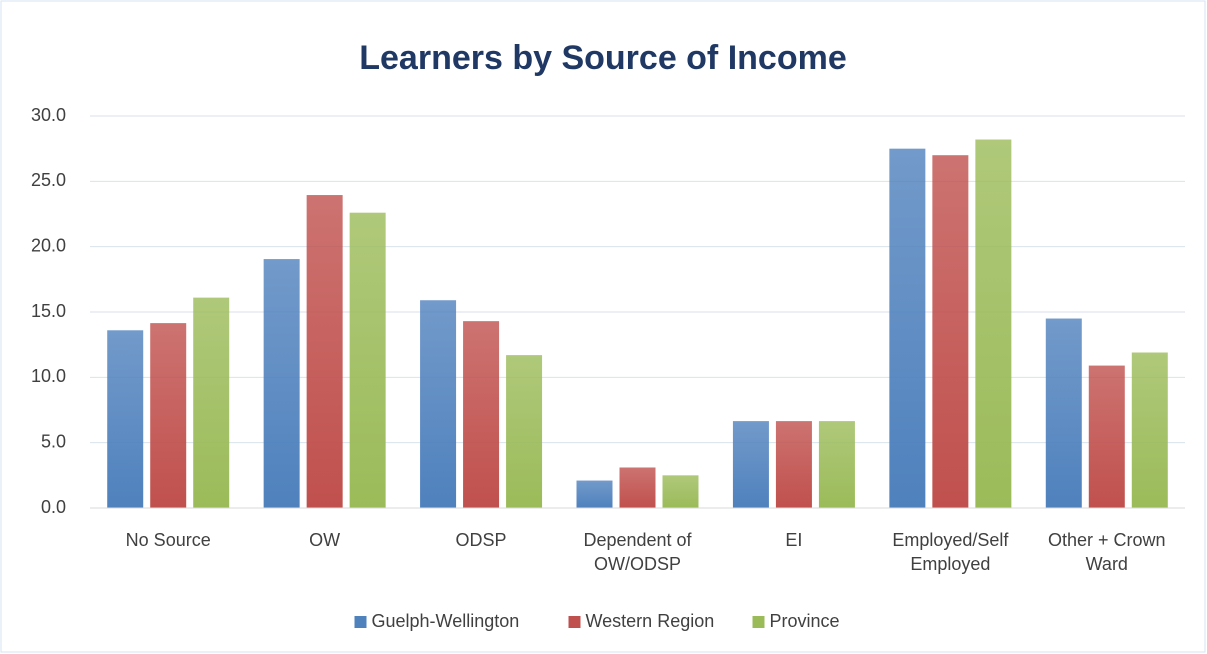 The height and width of the screenshot is (654, 1207). What do you see at coordinates (481, 540) in the screenshot?
I see `x-tick-label: ODSP` at bounding box center [481, 540].